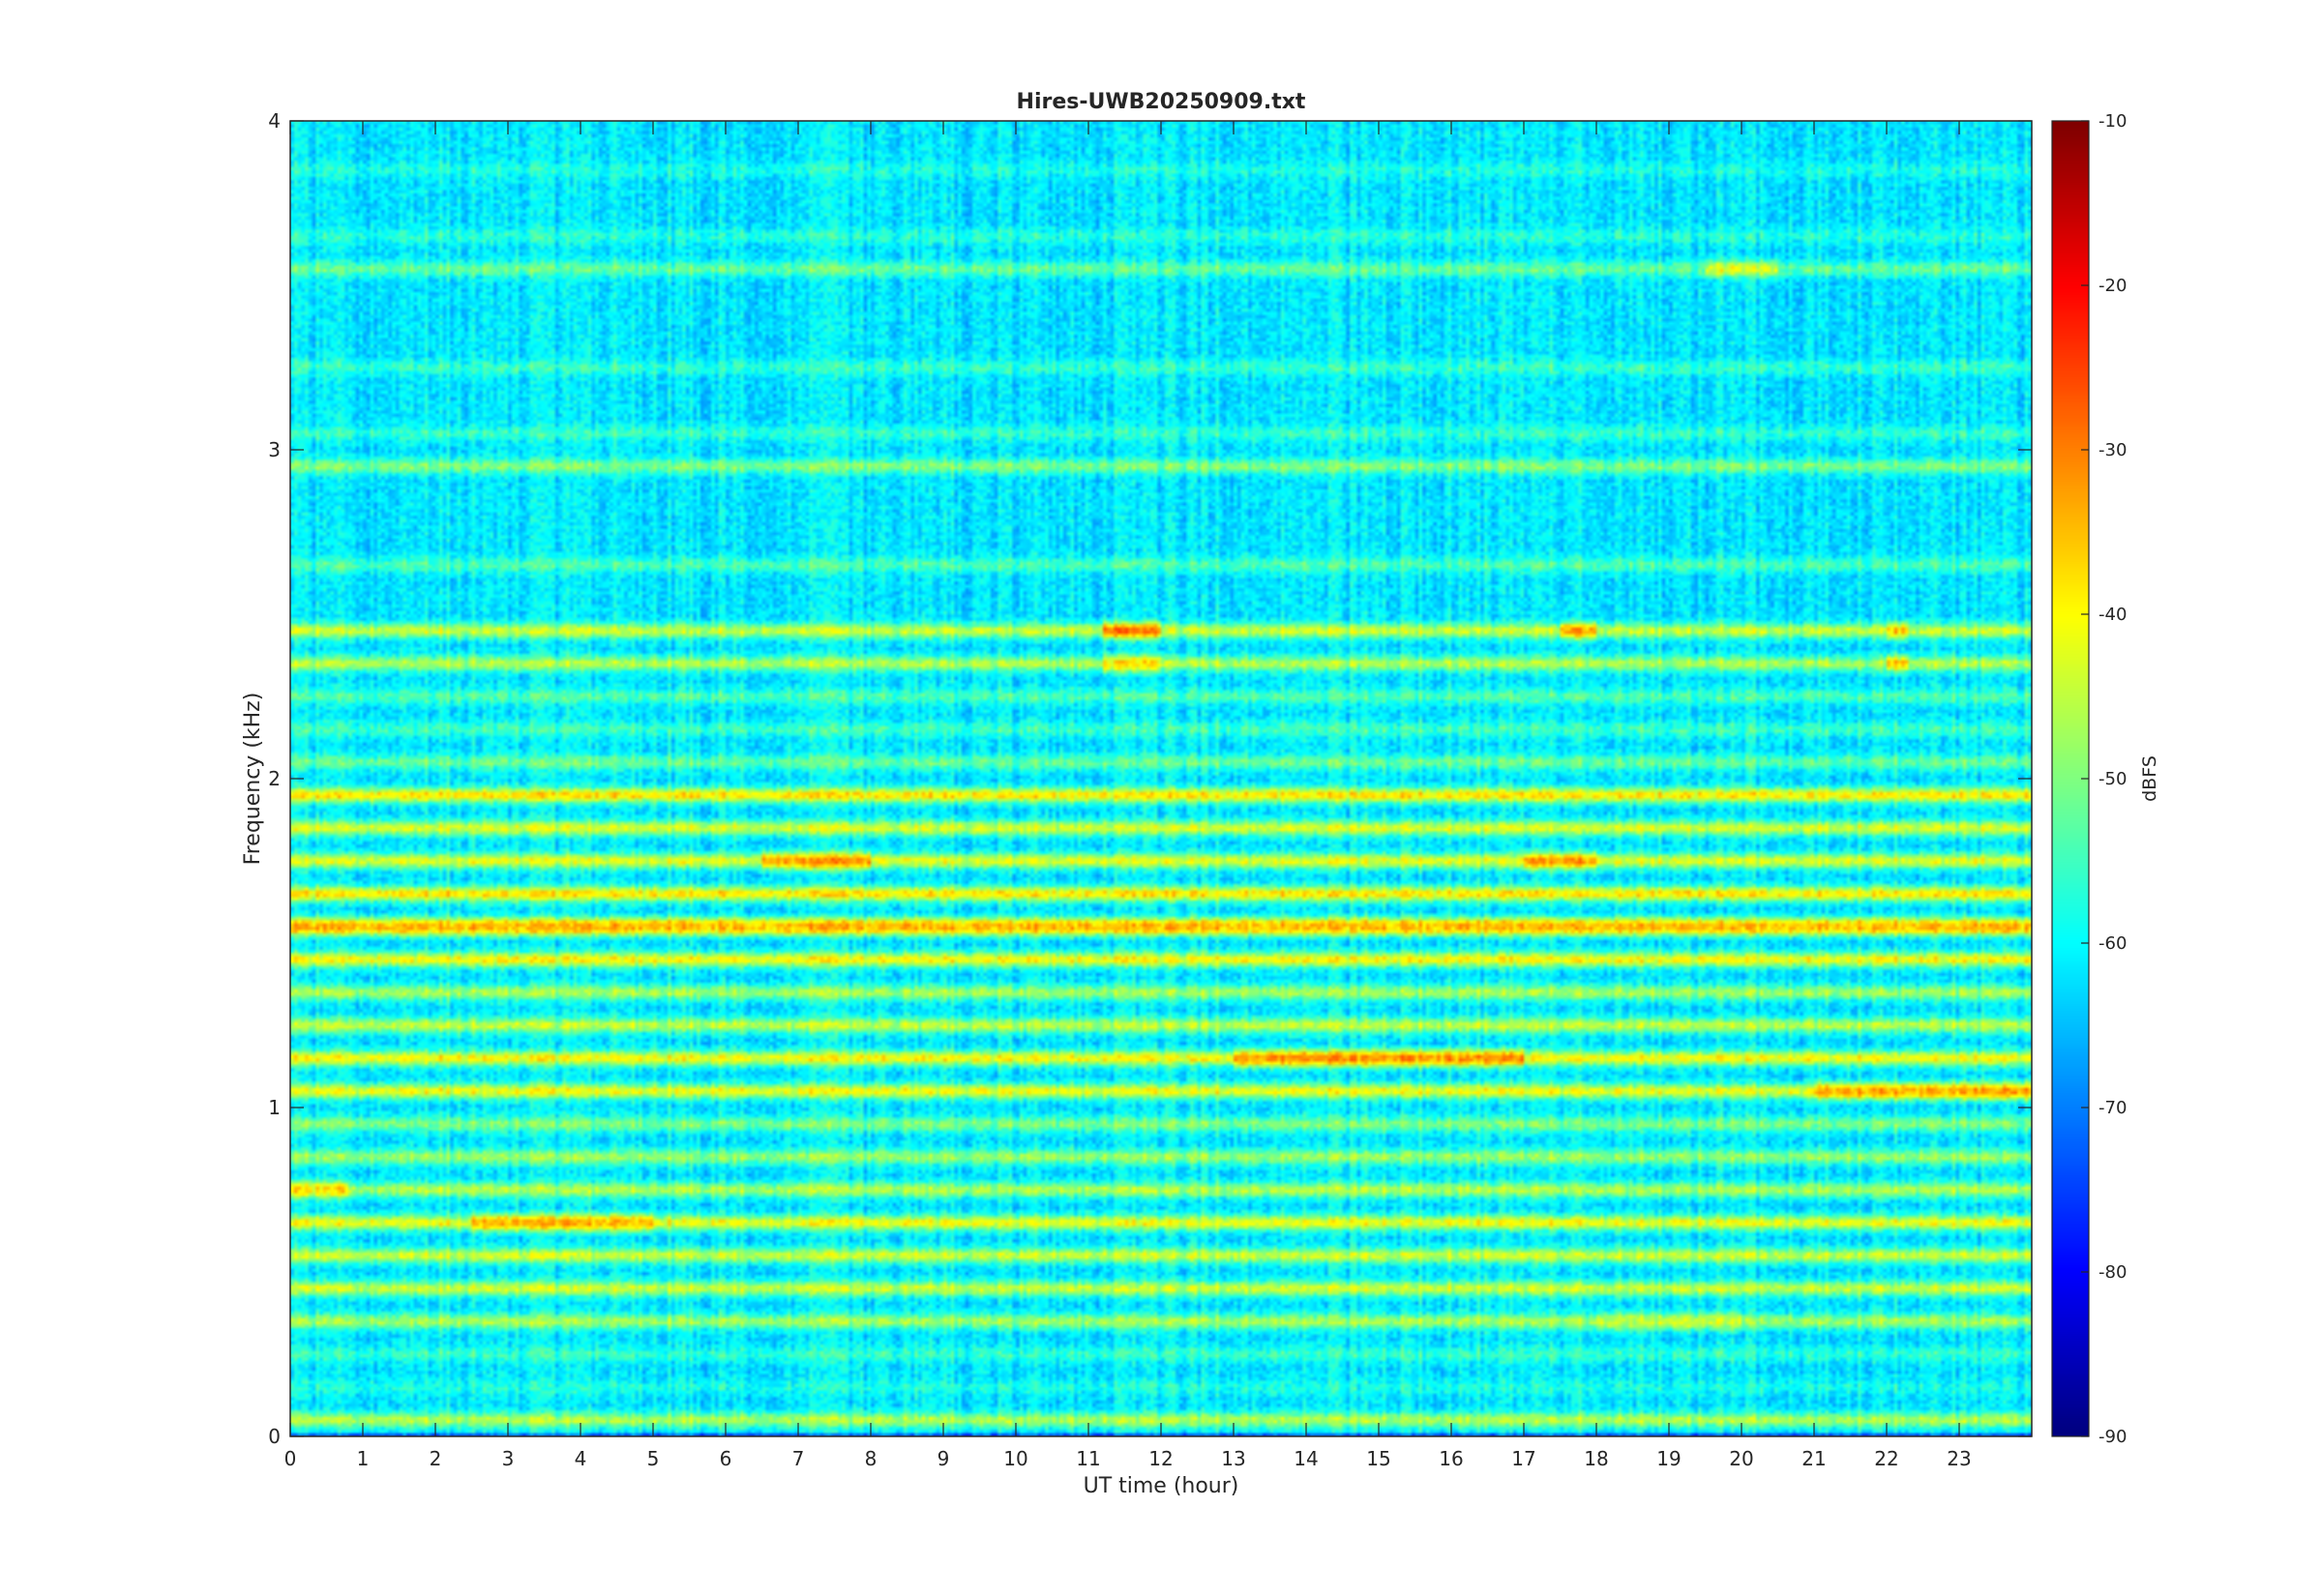 The image size is (2322, 1596). I want to click on colorbar-tick-label: -60, so click(2113, 943).